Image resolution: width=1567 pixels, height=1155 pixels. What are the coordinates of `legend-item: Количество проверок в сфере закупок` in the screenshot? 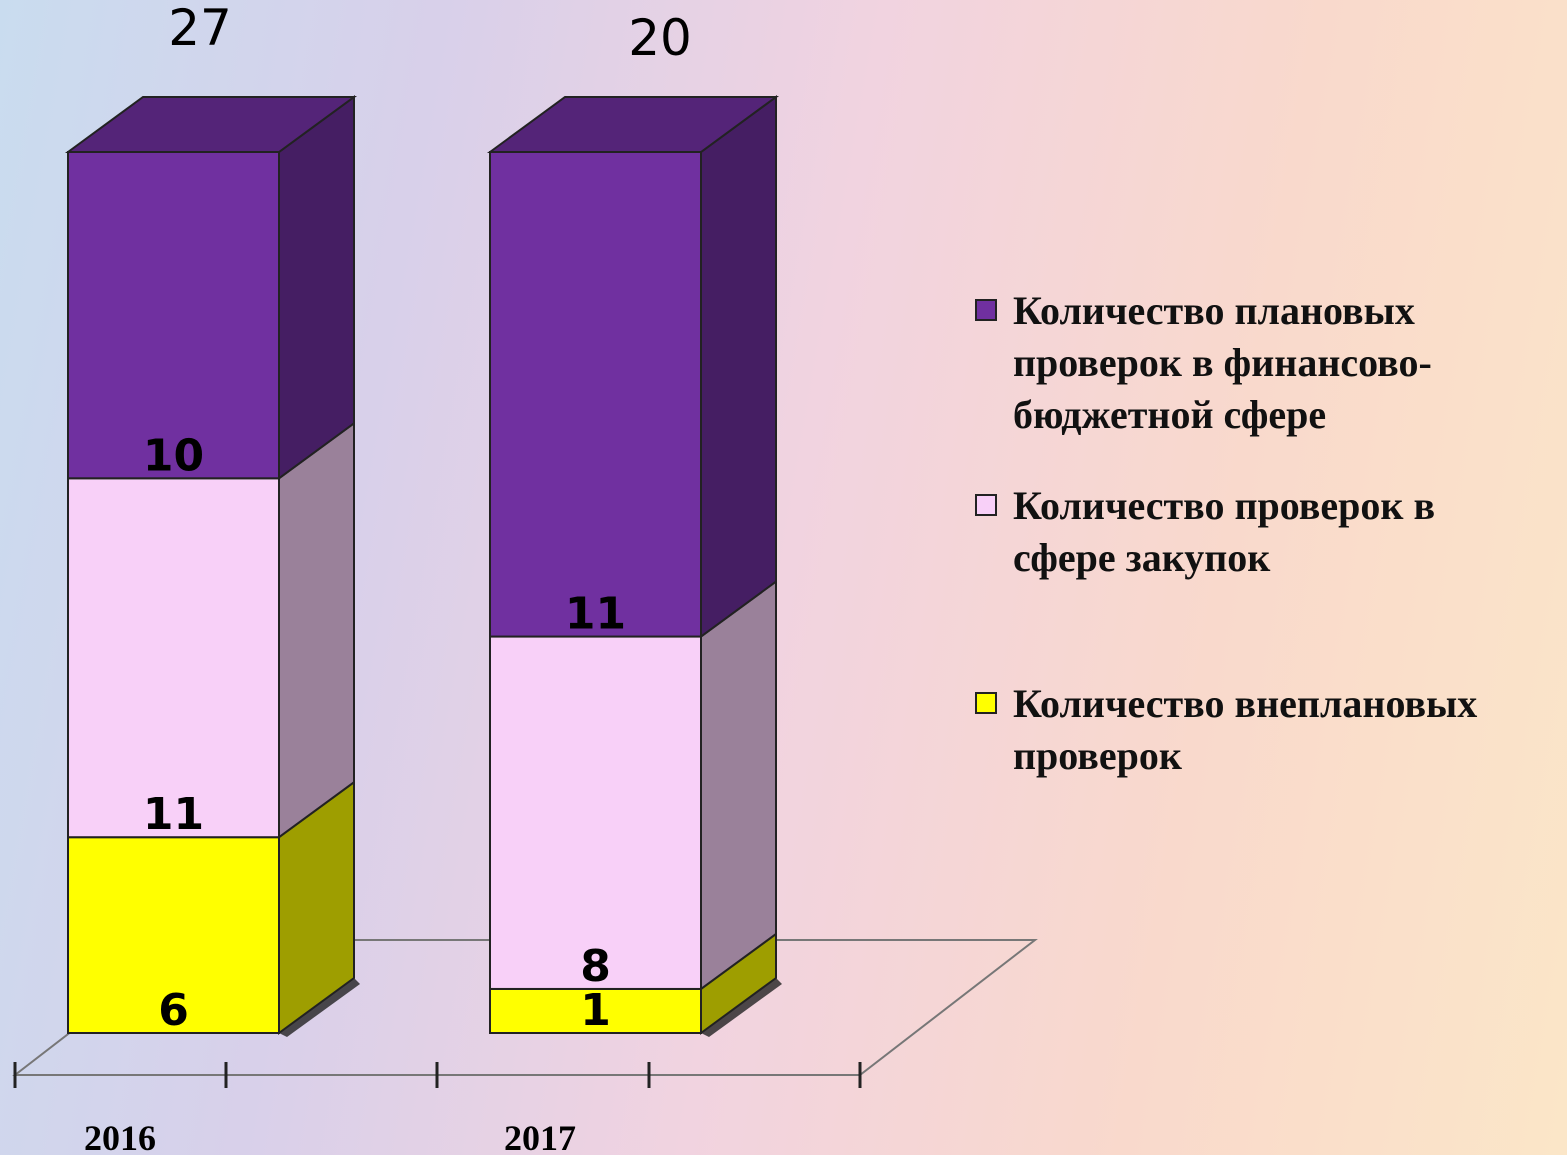 It's located at (1255, 532).